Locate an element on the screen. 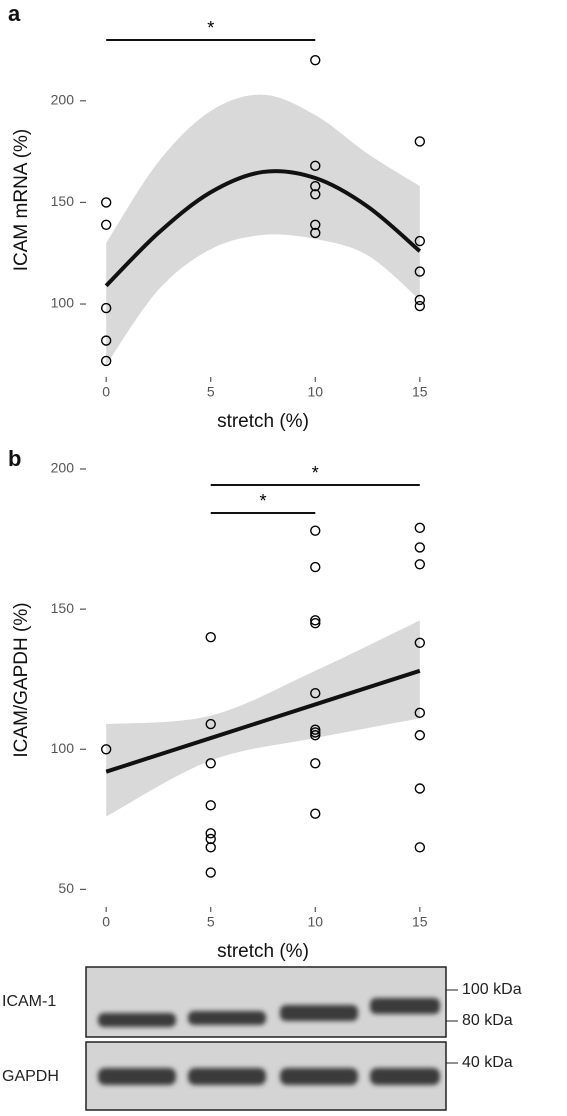 The height and width of the screenshot is (1116, 567). y-axis-label: ICAM/GAPDH (%) is located at coordinates (21, 679).